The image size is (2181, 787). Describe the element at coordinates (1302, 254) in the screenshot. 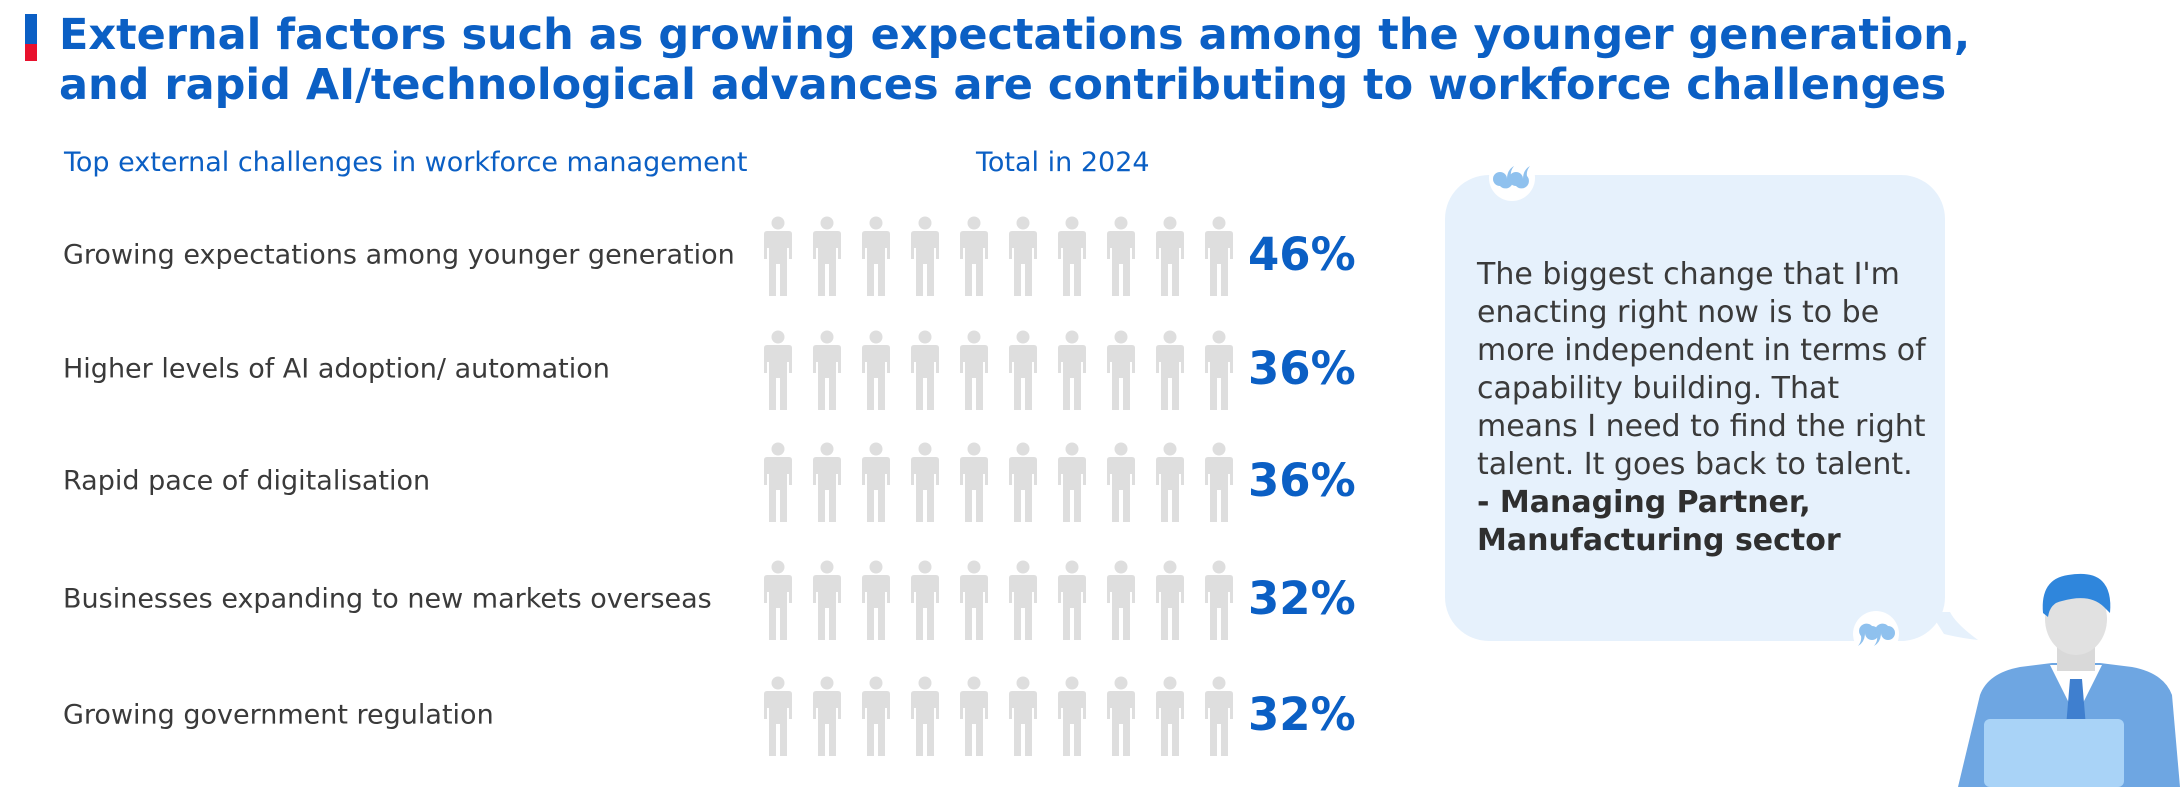

I see `value-label: 46%` at that location.